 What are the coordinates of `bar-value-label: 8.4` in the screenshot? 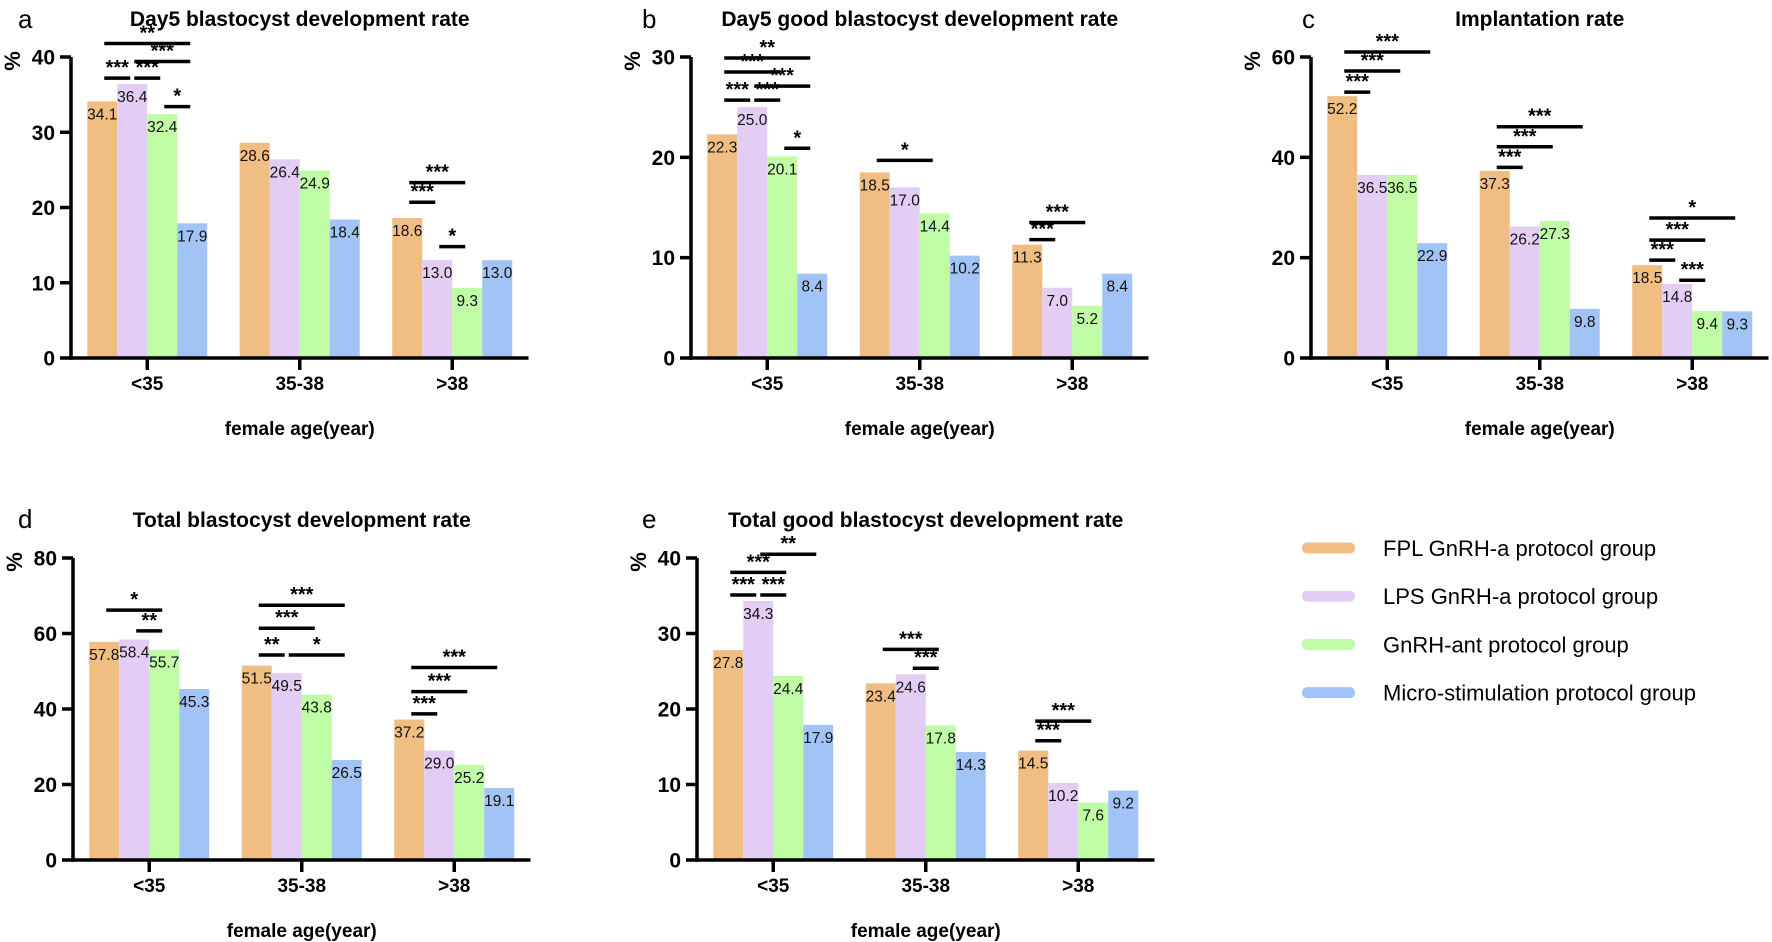 It's located at (812, 287).